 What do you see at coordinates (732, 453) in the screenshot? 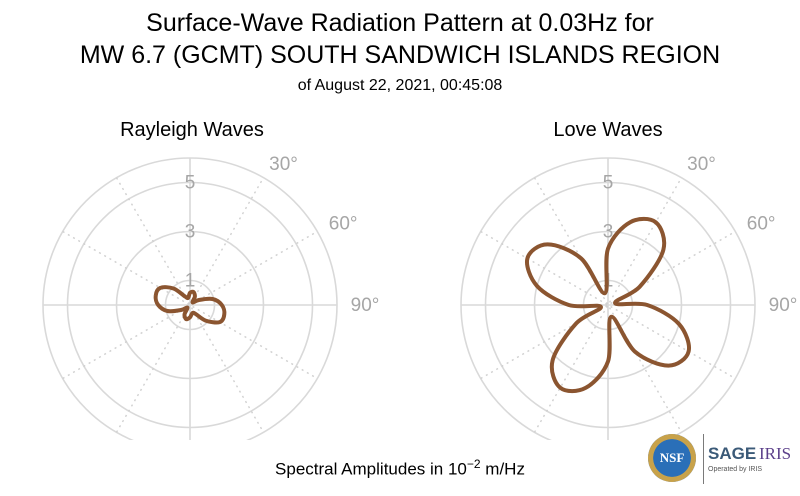
I see `sage-logo-text: SAGE` at bounding box center [732, 453].